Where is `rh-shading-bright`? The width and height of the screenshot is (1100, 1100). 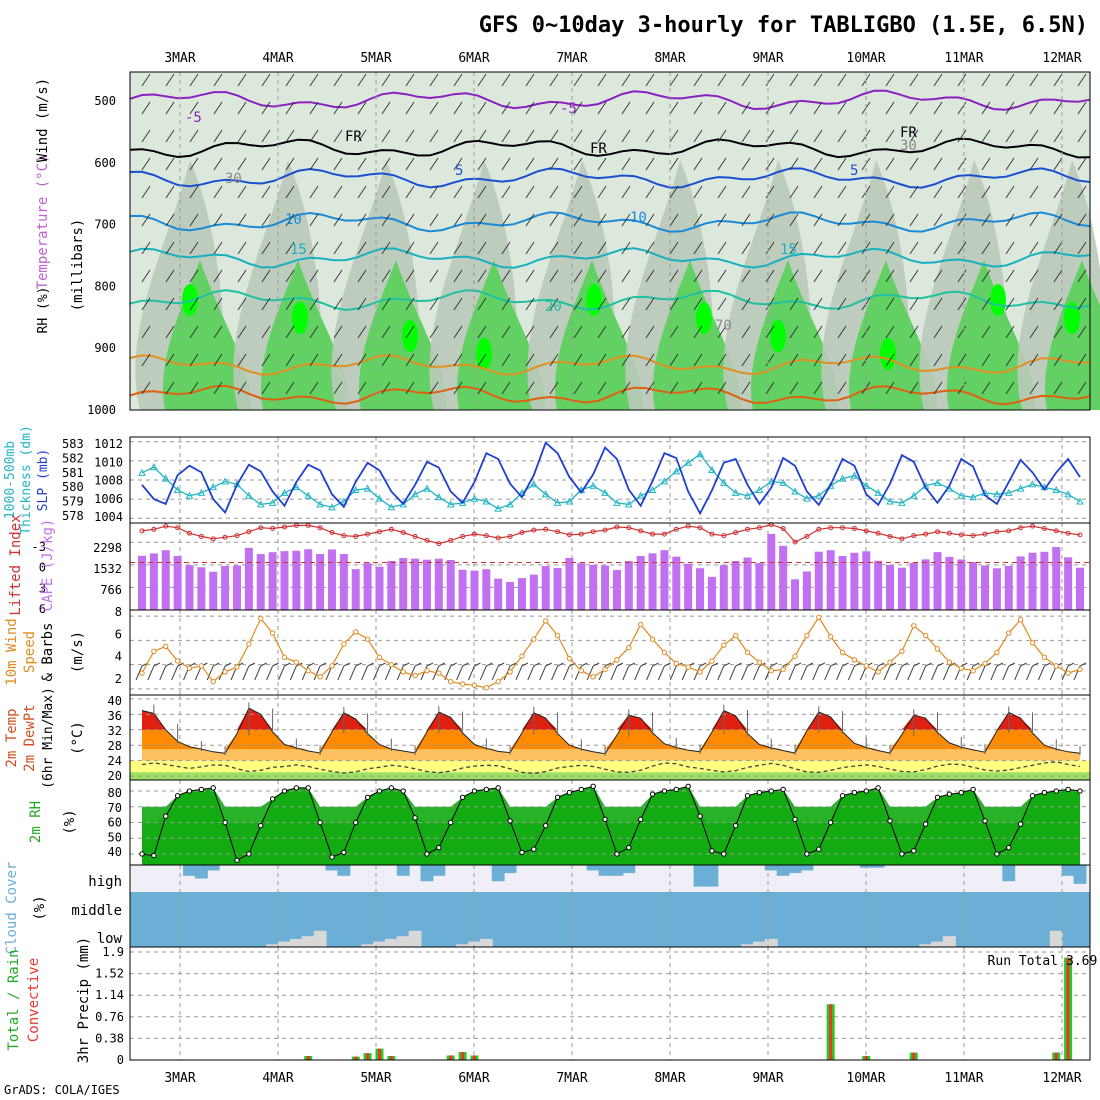 rh-shading-bright is located at coordinates (998, 300).